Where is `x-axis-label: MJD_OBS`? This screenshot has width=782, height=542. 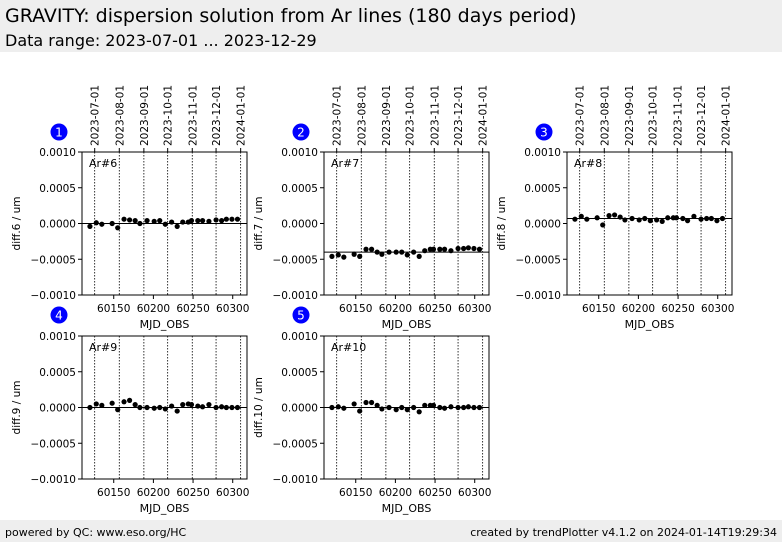 x-axis-label: MJD_OBS is located at coordinates (165, 508).